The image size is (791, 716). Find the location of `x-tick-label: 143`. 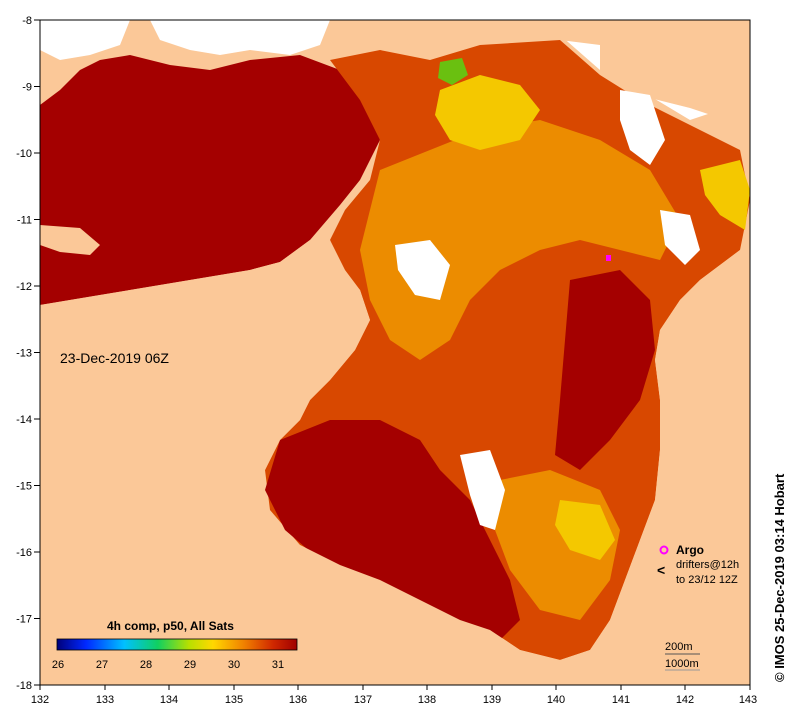

x-tick-label: 143 is located at coordinates (748, 700).